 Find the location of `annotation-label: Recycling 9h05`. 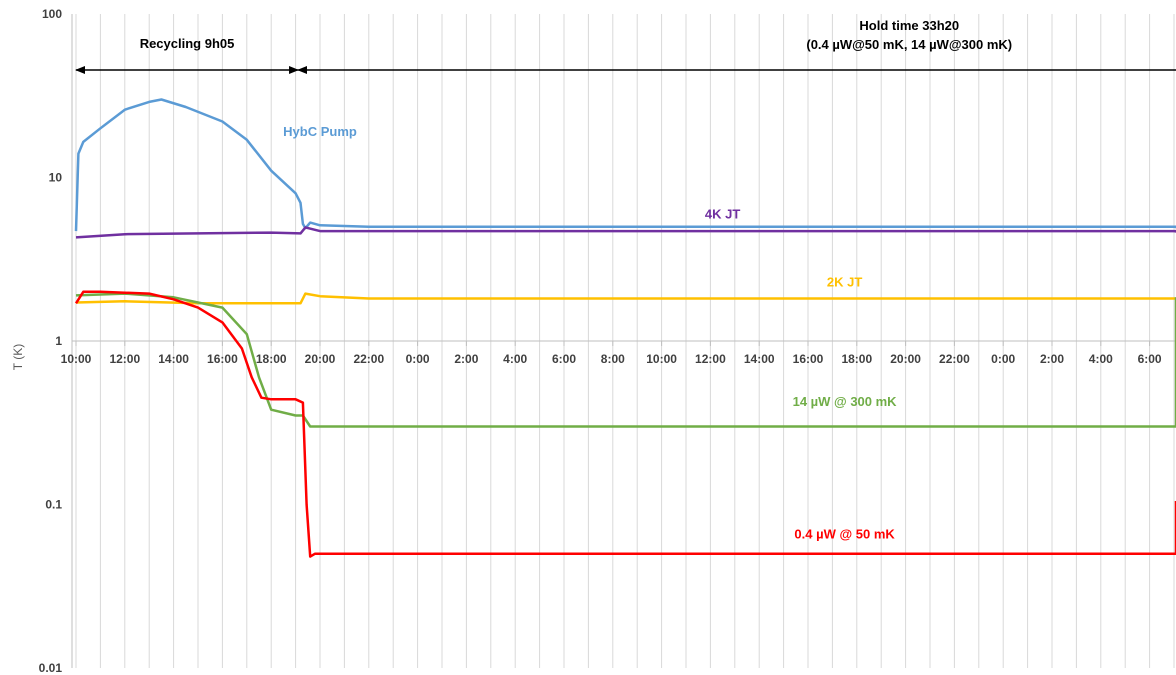

annotation-label: Recycling 9h05 is located at coordinates (187, 43).